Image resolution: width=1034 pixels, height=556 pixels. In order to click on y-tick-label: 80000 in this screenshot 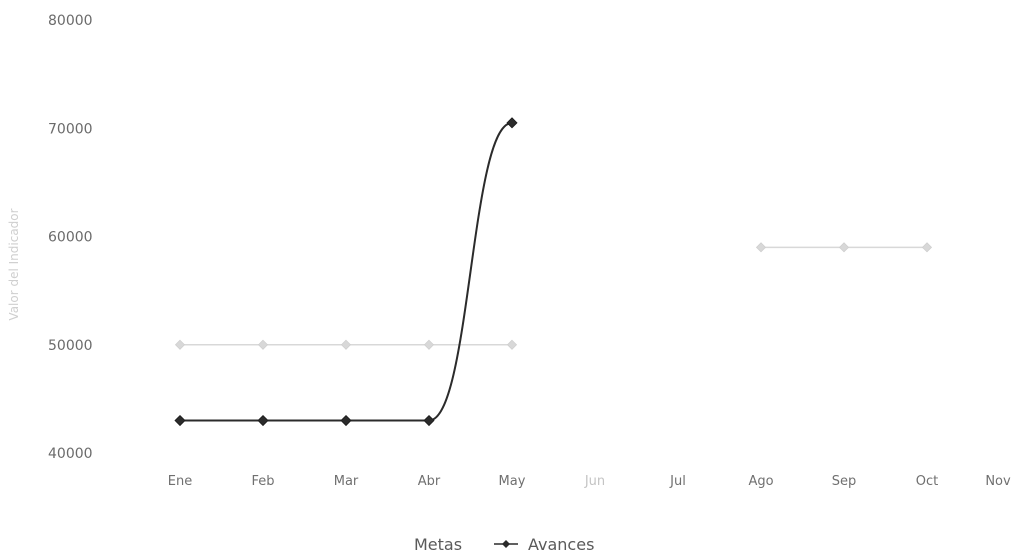, I will do `click(70, 21)`.